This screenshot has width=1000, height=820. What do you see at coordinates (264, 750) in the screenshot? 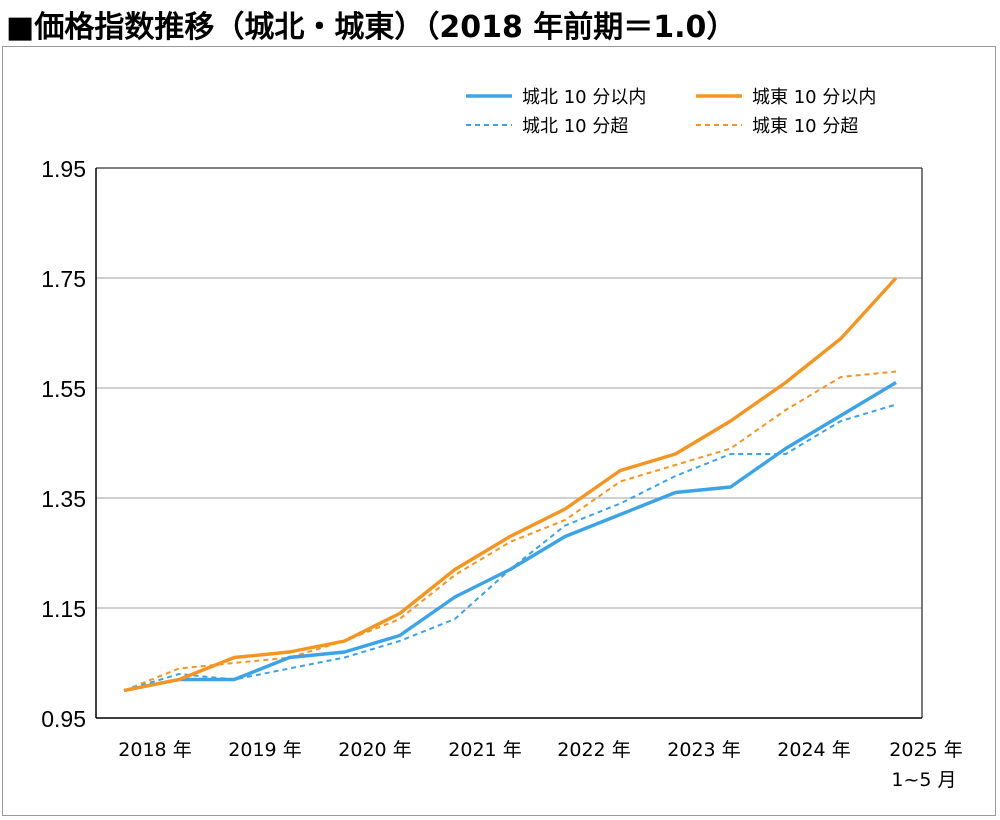
I see `x-tick-label: 2019 年` at bounding box center [264, 750].